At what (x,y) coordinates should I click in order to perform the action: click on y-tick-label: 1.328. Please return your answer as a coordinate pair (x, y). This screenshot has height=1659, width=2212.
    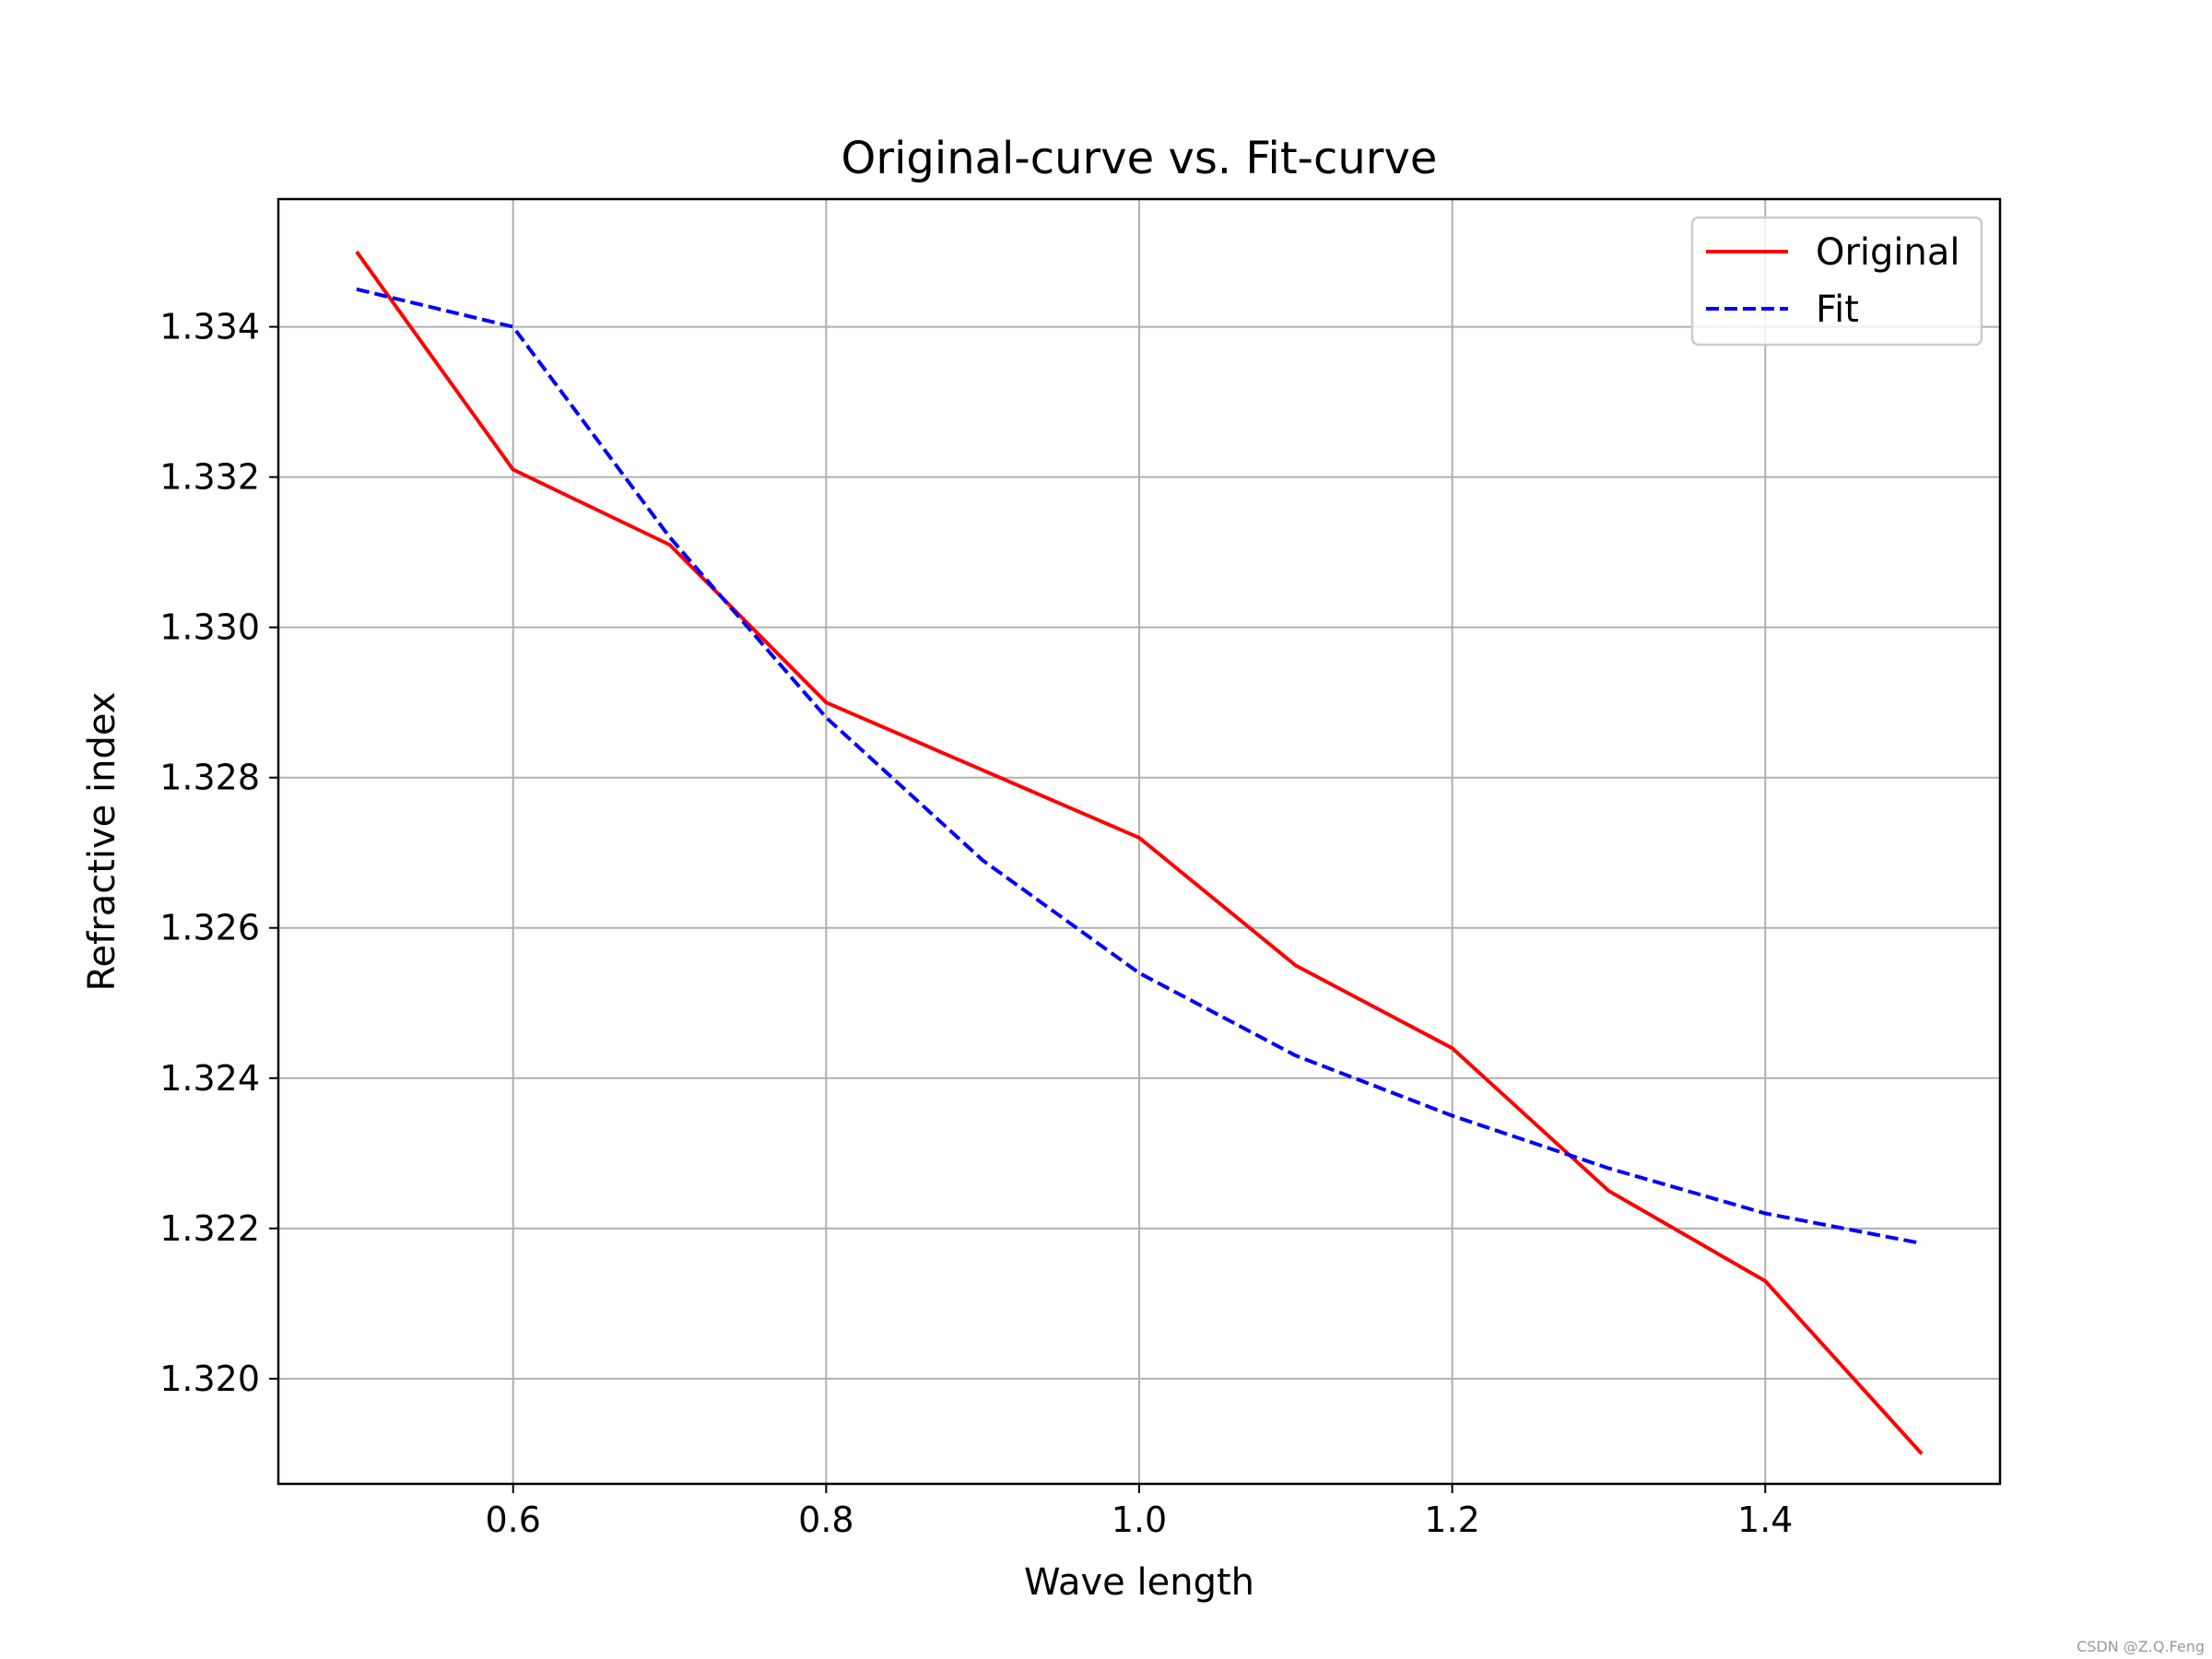
    Looking at the image, I should click on (209, 778).